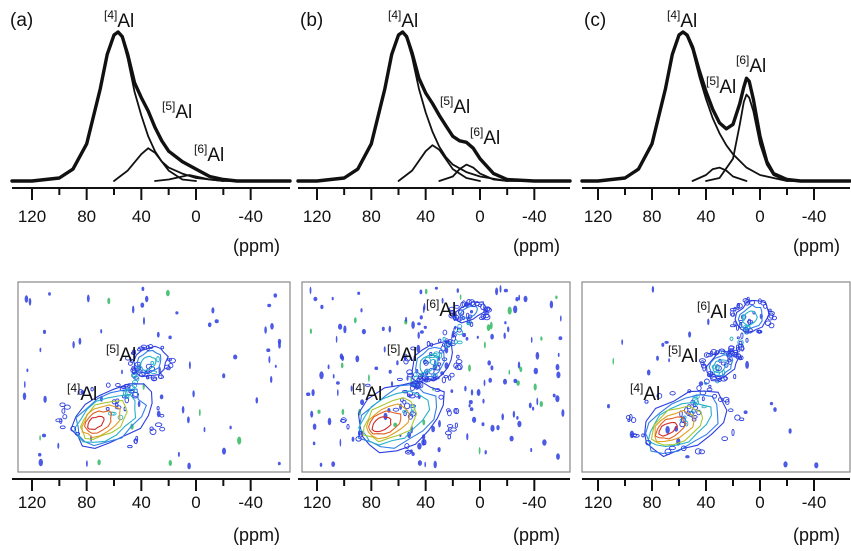 This screenshot has height=551, width=851. Describe the element at coordinates (425, 502) in the screenshot. I see `contour-2-tick-label: 40` at that location.